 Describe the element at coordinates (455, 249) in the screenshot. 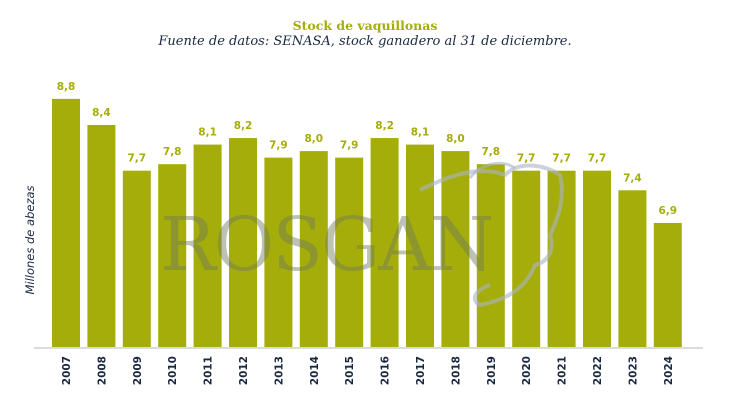

I see `bar-2018` at that location.